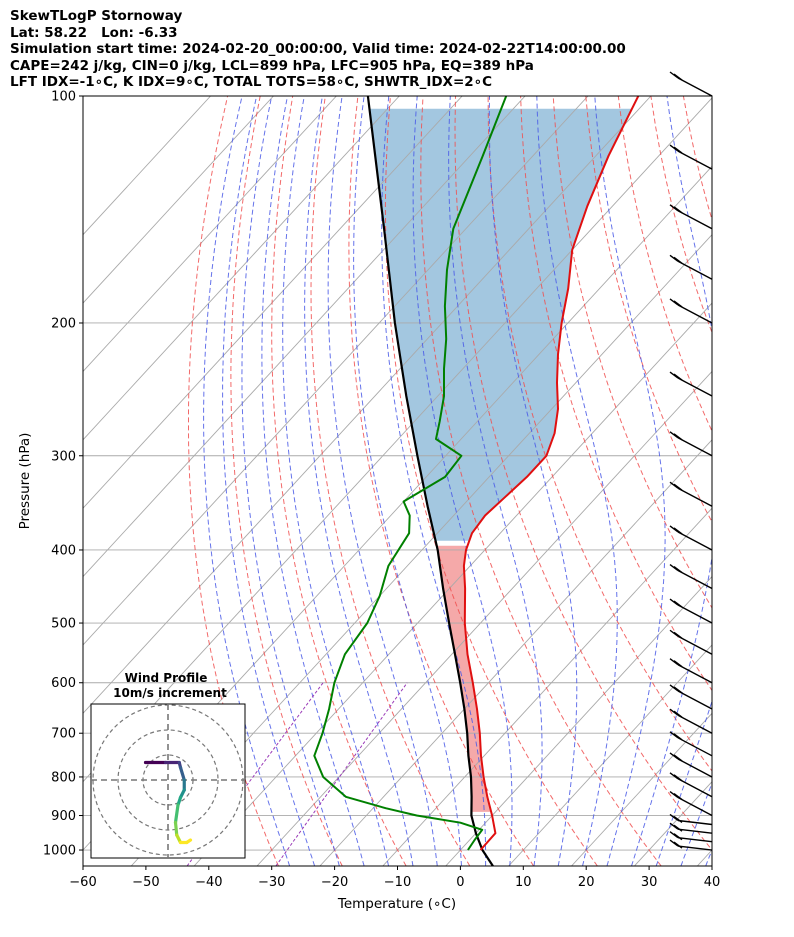 The height and width of the screenshot is (937, 794). What do you see at coordinates (649, 882) in the screenshot?
I see `x-tick-label: 30` at bounding box center [649, 882].